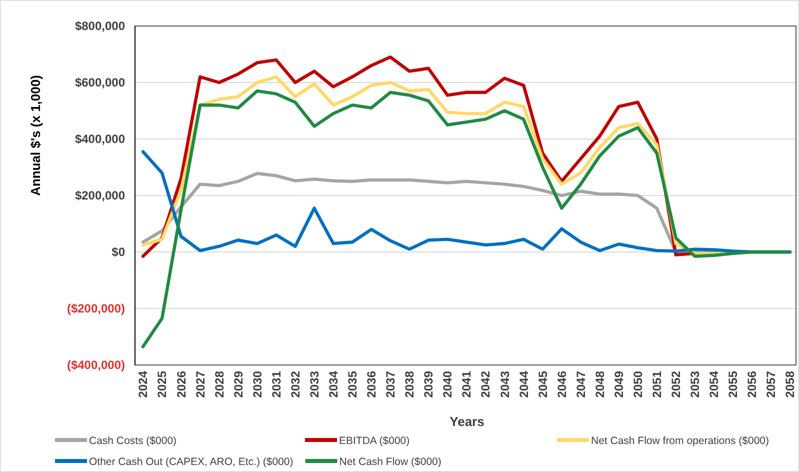 Image resolution: width=799 pixels, height=472 pixels. I want to click on x-tick-label: 2033, so click(314, 384).